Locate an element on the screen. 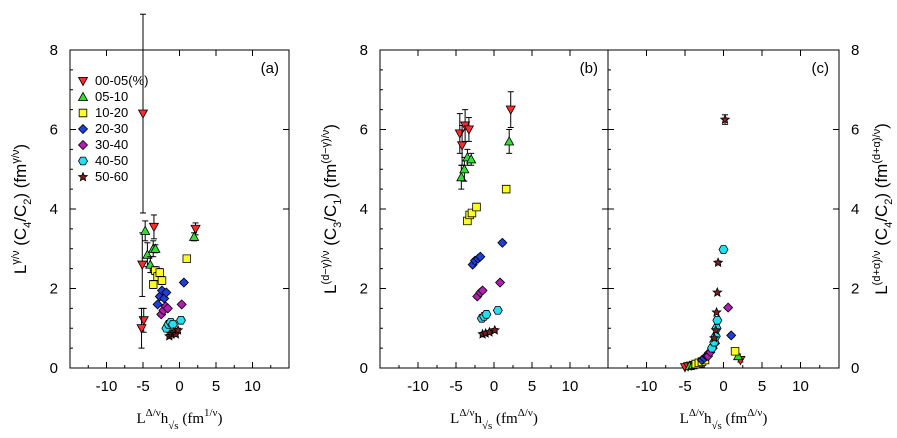 The width and height of the screenshot is (897, 438). y-axis-label: Lγ/ν (C4/C2) (fmγ/ν) is located at coordinates (22, 209).